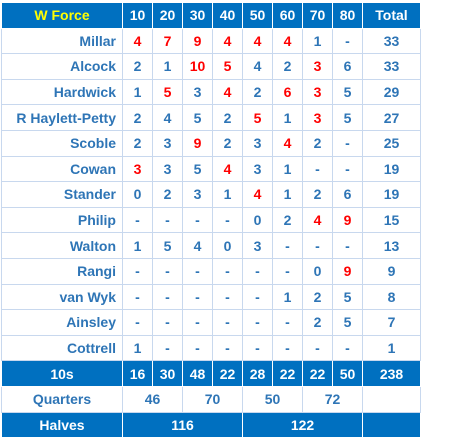 The width and height of the screenshot is (452, 443). I want to click on column-header-20: 20, so click(167, 15).